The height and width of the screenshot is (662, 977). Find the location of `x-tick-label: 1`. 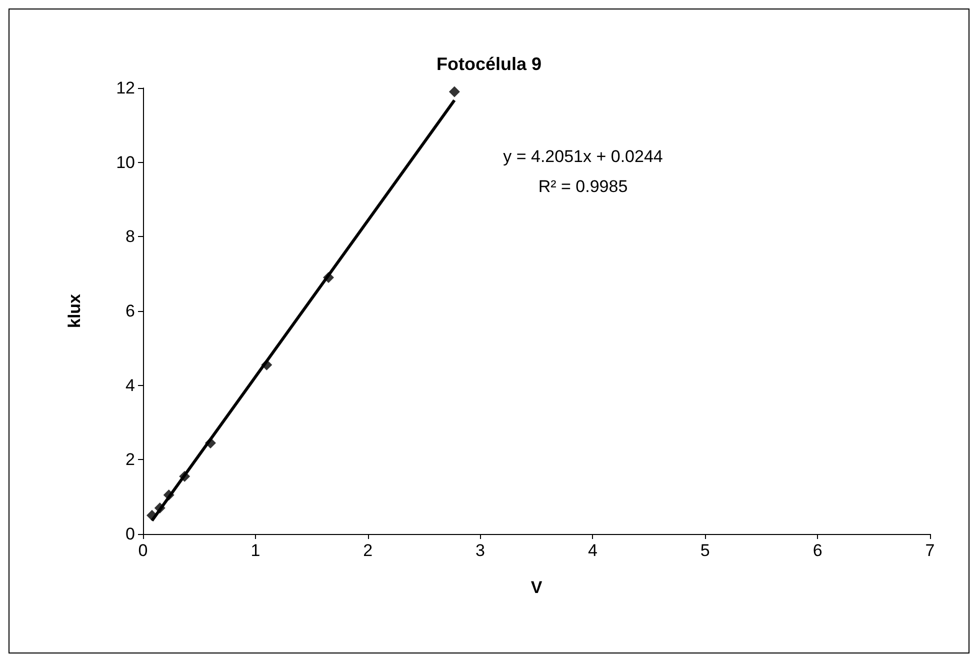

x-tick-label: 1 is located at coordinates (255, 550).